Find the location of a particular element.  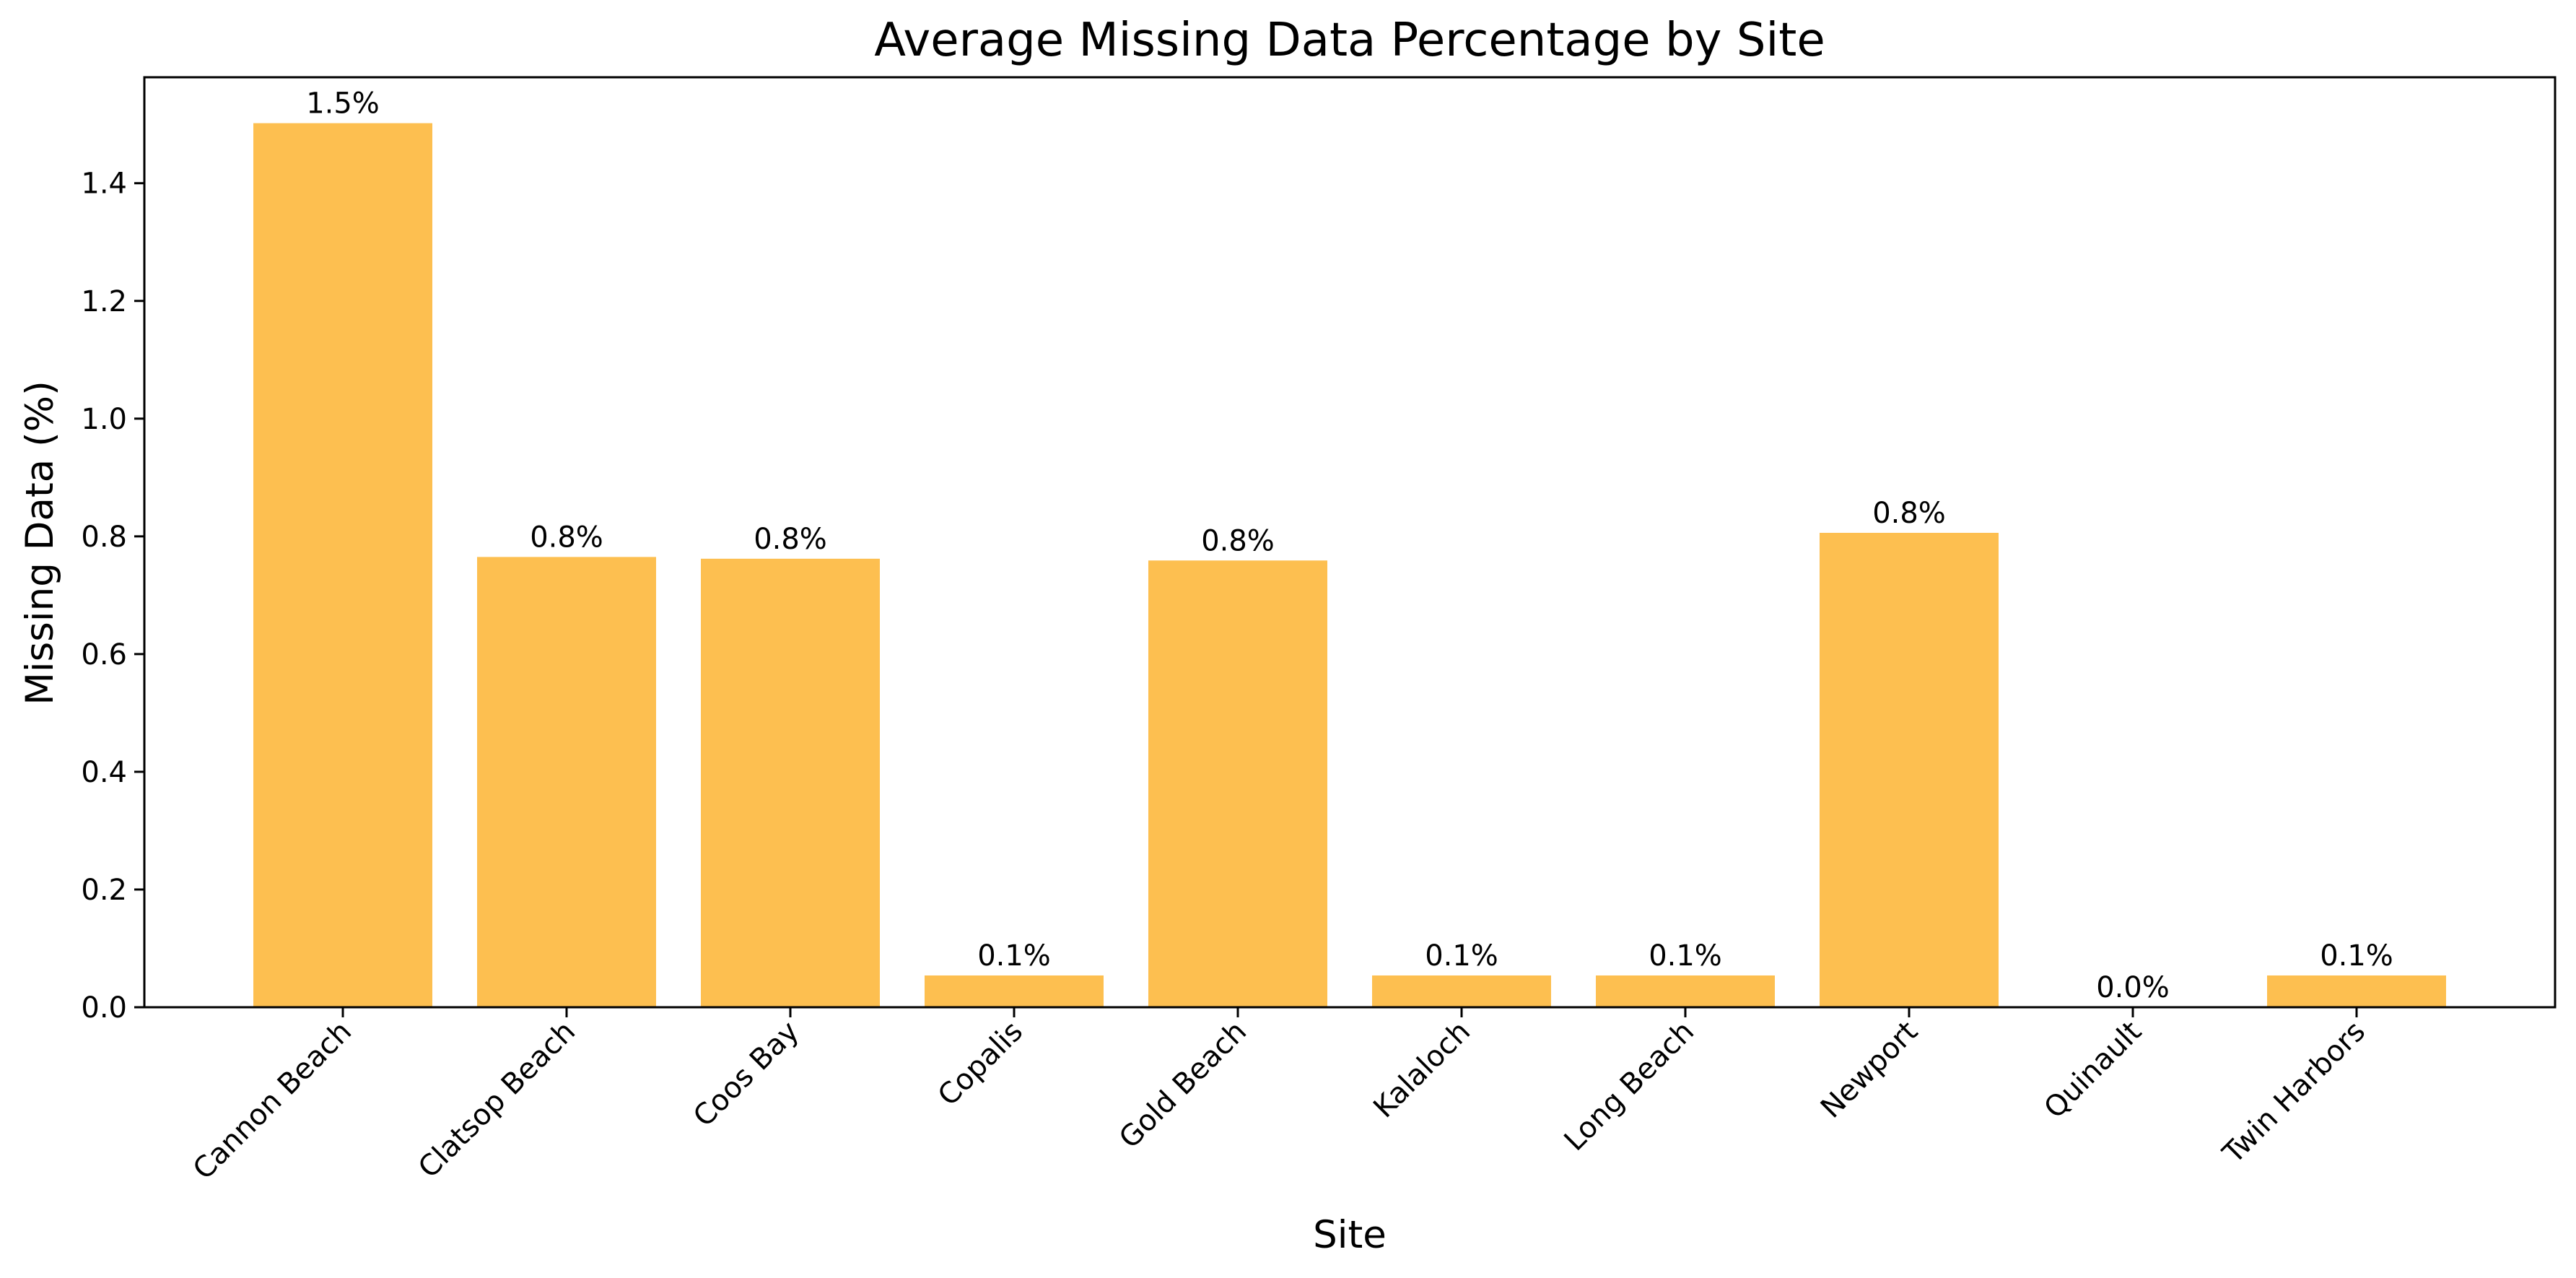

x-axis-label: Site is located at coordinates (1350, 1235).